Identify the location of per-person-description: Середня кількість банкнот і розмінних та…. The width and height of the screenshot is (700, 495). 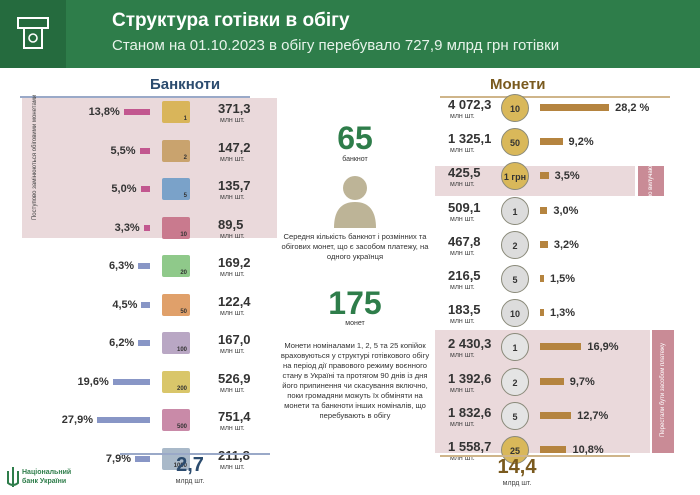
(355, 246).